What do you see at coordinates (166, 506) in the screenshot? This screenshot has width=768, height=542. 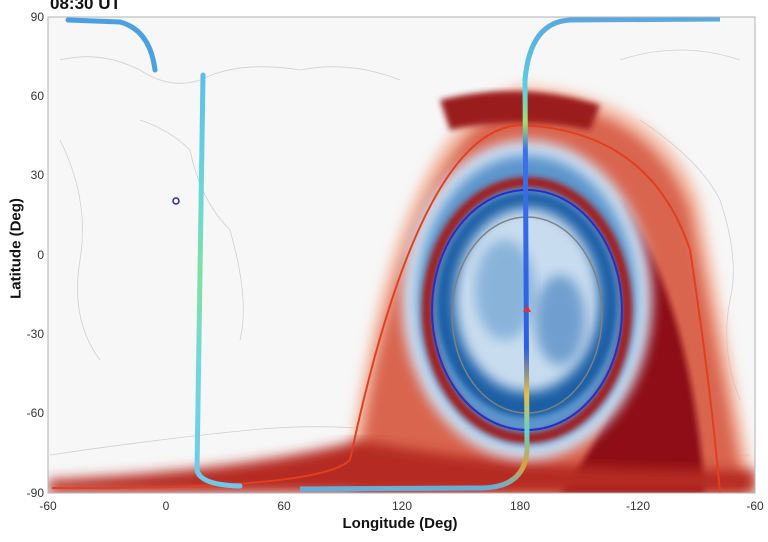 I see `x-tick: 0` at bounding box center [166, 506].